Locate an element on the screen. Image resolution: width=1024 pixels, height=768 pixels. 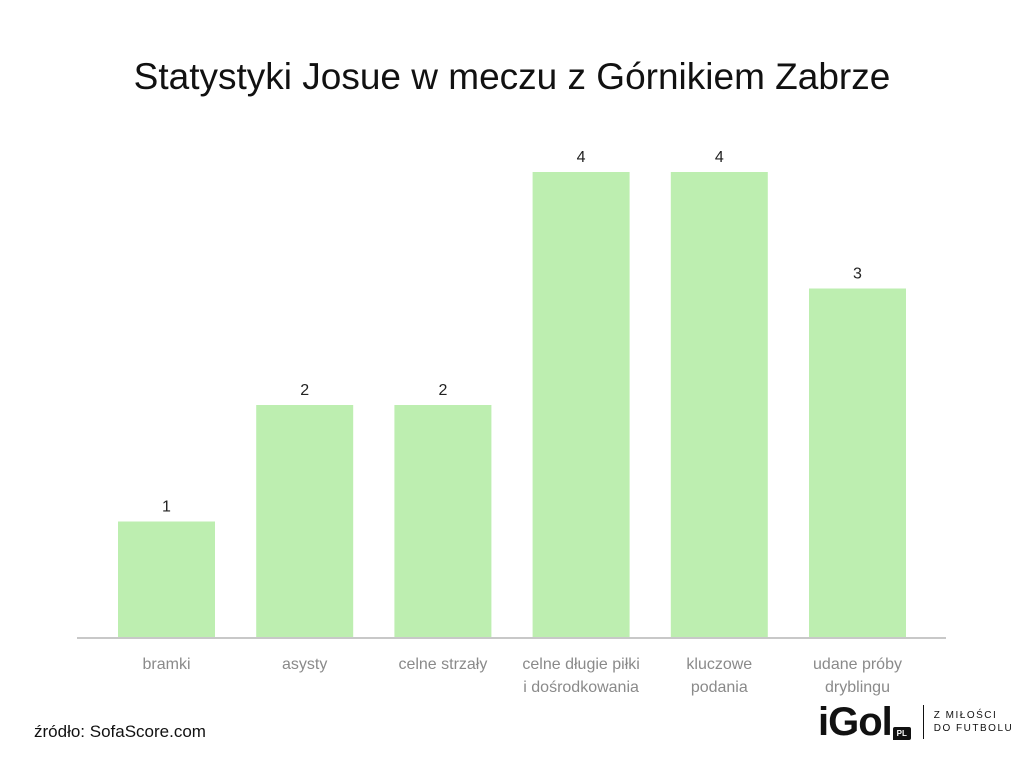
category-label-1: asysty is located at coordinates (304, 664).